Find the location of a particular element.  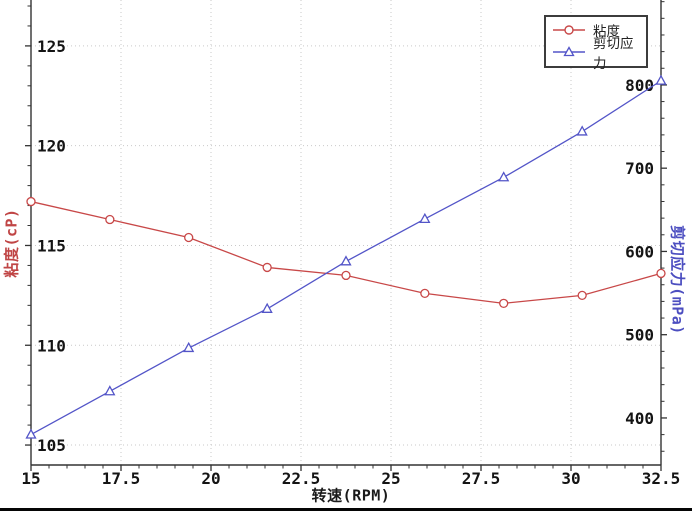

x-tick-label: 20 is located at coordinates (210, 478).